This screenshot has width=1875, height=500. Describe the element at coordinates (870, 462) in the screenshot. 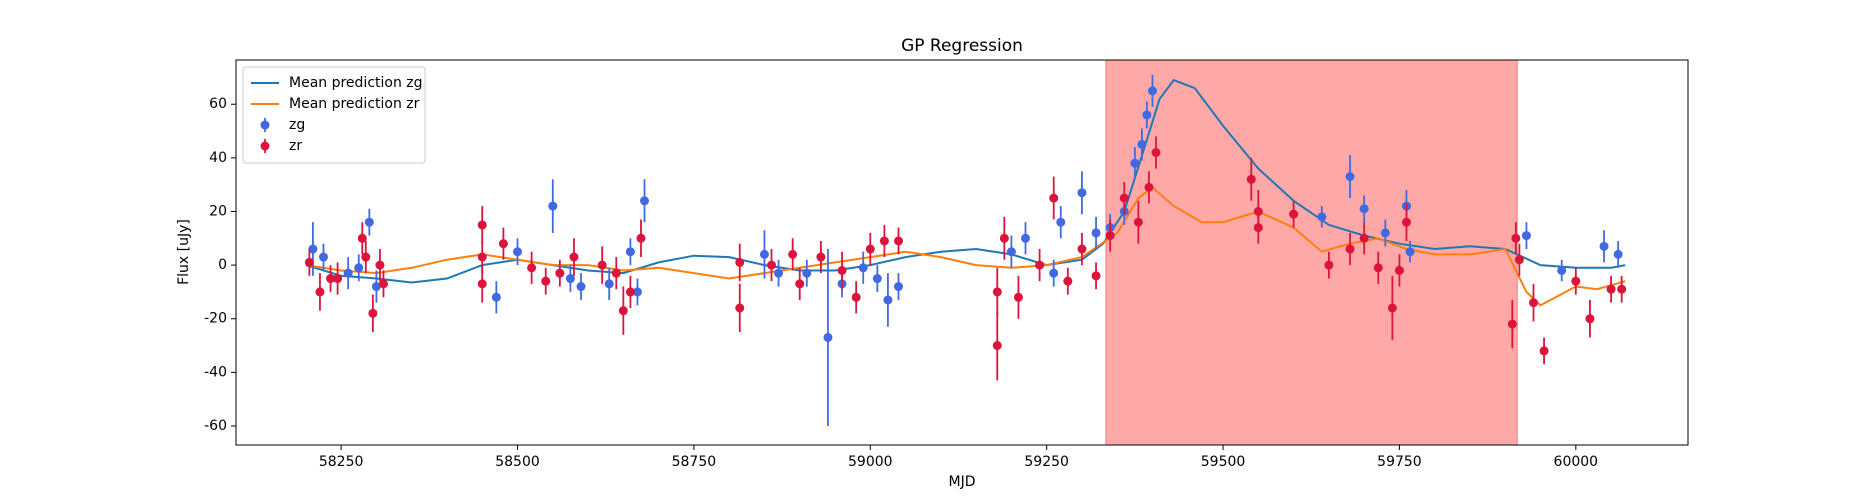

I see `x-tick-label: 59000` at that location.